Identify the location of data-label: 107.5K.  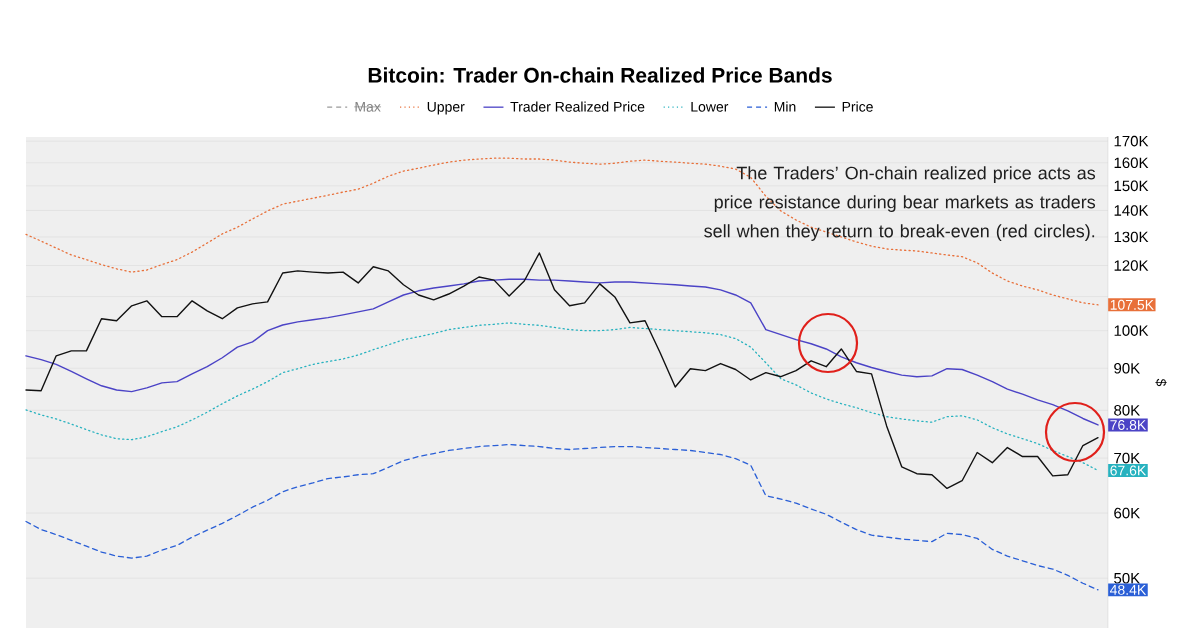
(1132, 304).